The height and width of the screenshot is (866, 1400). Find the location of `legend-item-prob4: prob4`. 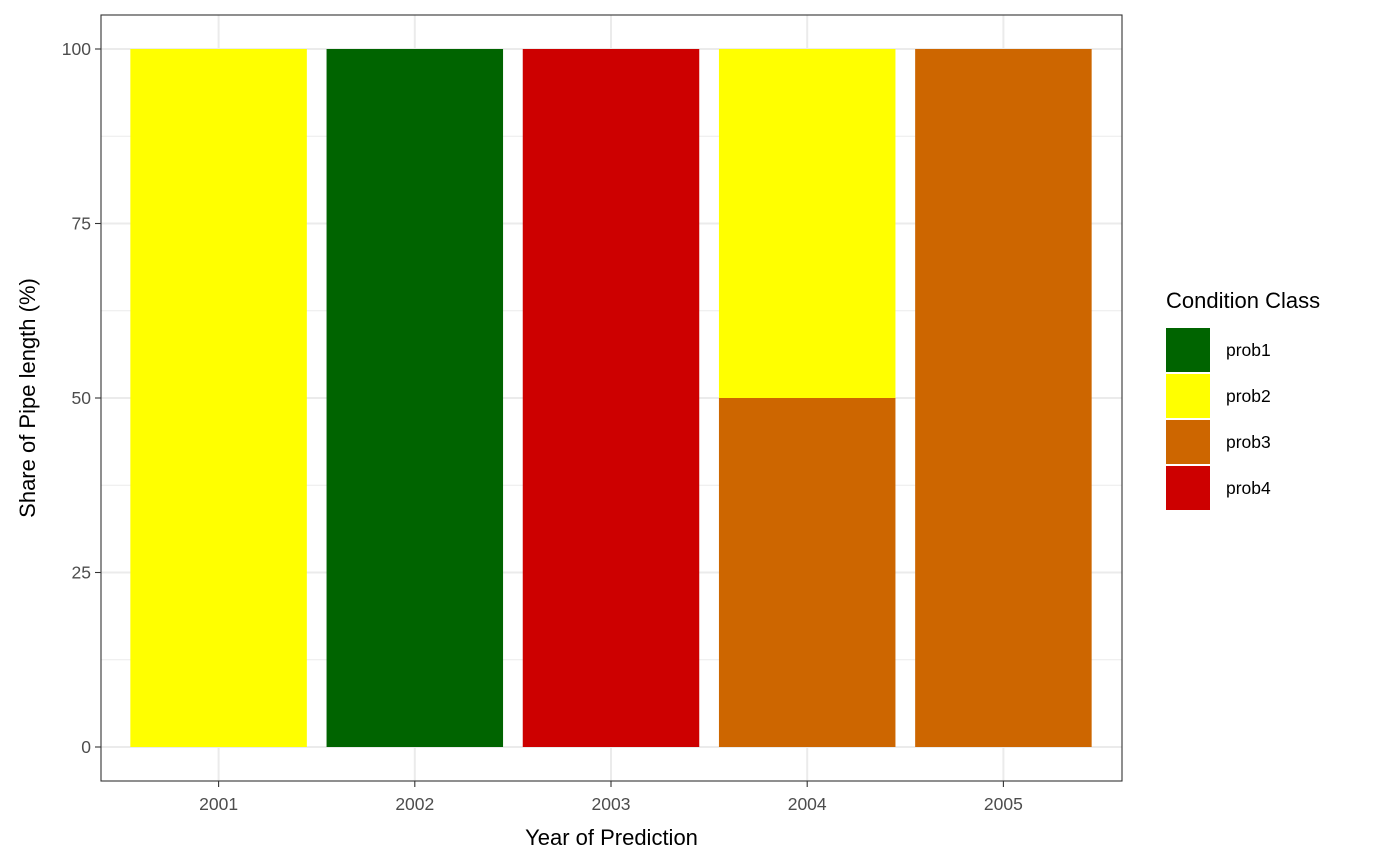

legend-item-prob4: prob4 is located at coordinates (1218, 488).